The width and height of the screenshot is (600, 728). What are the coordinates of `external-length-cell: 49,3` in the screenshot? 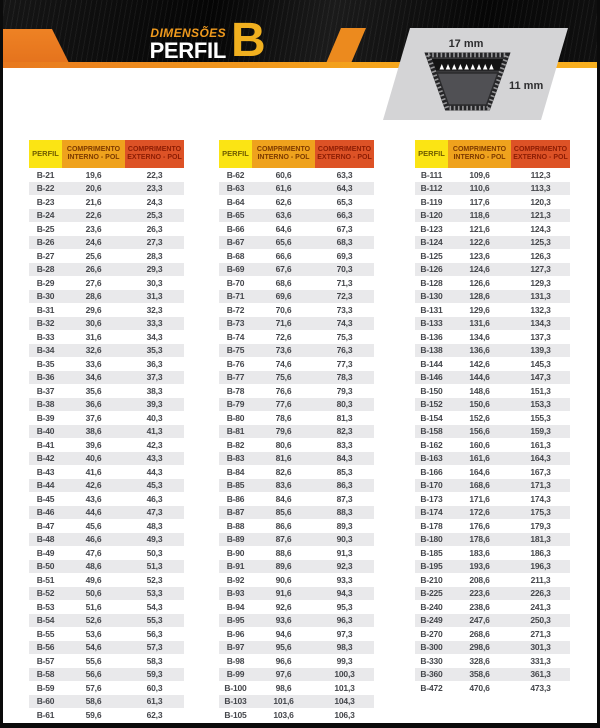 It's located at (154, 539).